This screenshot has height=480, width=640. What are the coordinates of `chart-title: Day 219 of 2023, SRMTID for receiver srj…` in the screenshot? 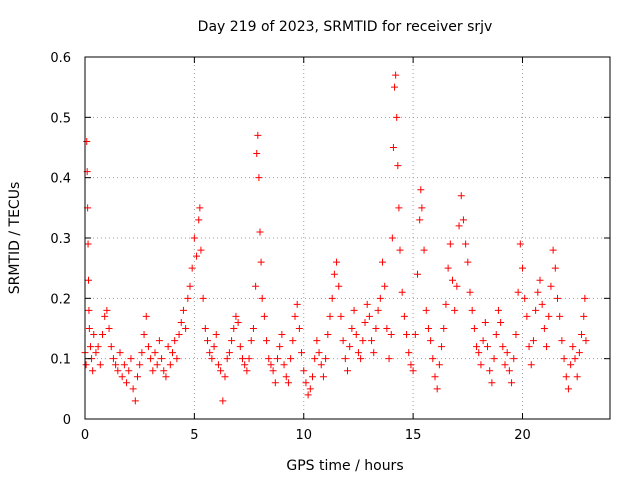 It's located at (345, 27).